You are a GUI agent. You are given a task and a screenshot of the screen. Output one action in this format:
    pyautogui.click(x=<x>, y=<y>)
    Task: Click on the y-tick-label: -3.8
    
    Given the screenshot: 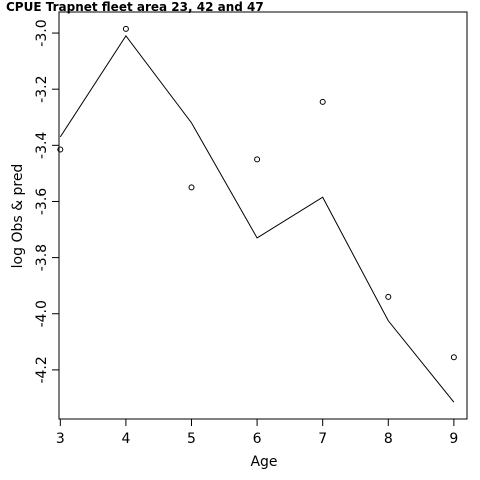 What is the action you would take?
    pyautogui.click(x=42, y=257)
    